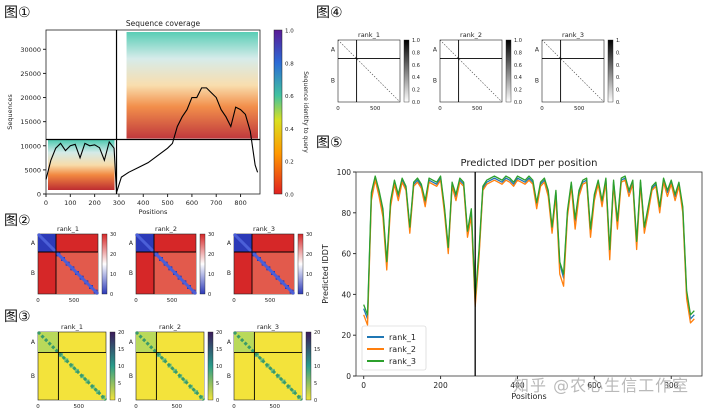 This screenshot has width=720, height=417. Describe the element at coordinates (143, 203) in the screenshot. I see `x-tick-label: 400` at that location.